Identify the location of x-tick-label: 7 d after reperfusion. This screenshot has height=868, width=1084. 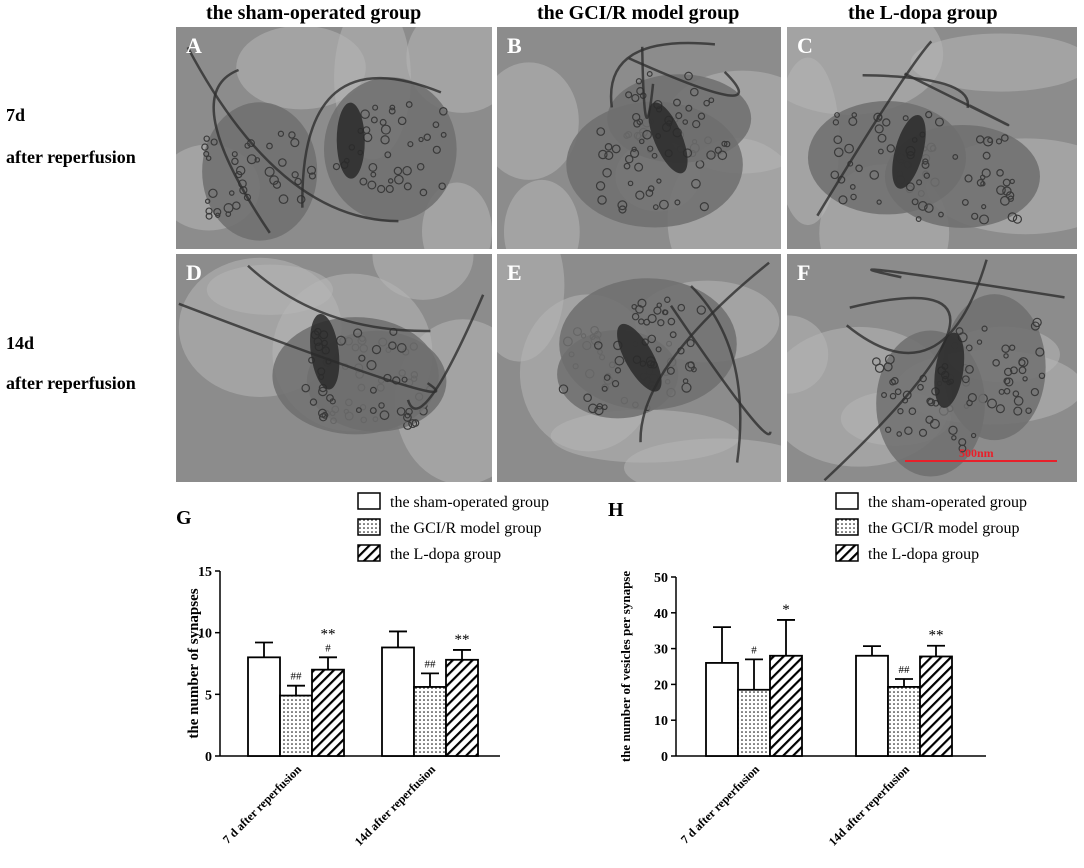
(262, 804).